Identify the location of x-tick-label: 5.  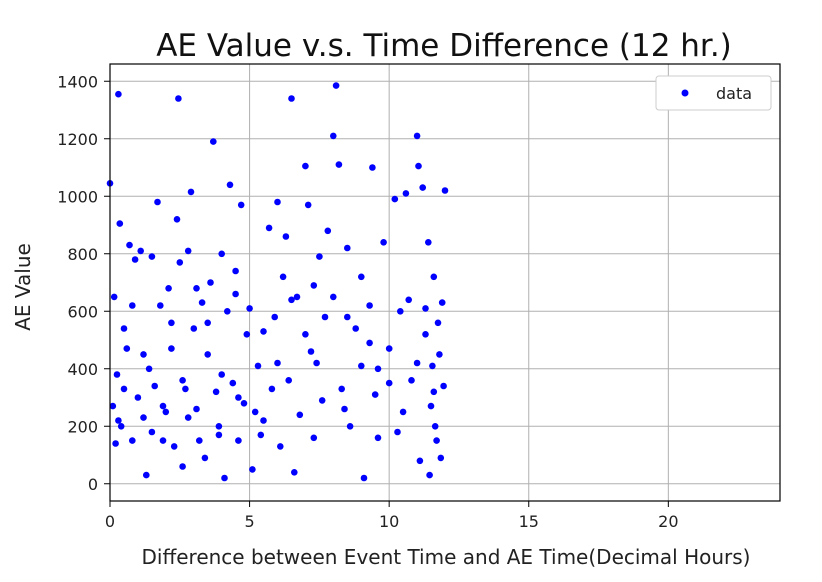
(249, 521).